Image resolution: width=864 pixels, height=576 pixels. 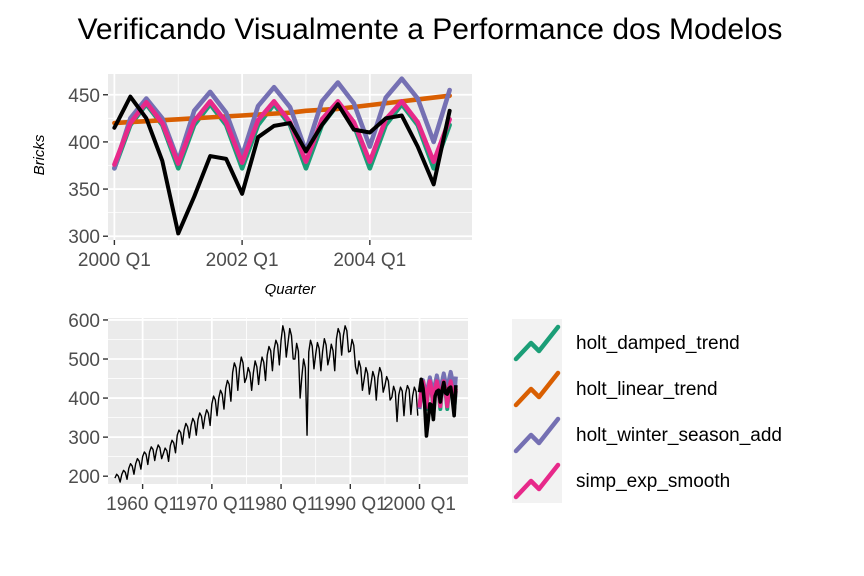 What do you see at coordinates (537, 435) in the screenshot?
I see `legend-swatch-holt_winter_season_add` at bounding box center [537, 435].